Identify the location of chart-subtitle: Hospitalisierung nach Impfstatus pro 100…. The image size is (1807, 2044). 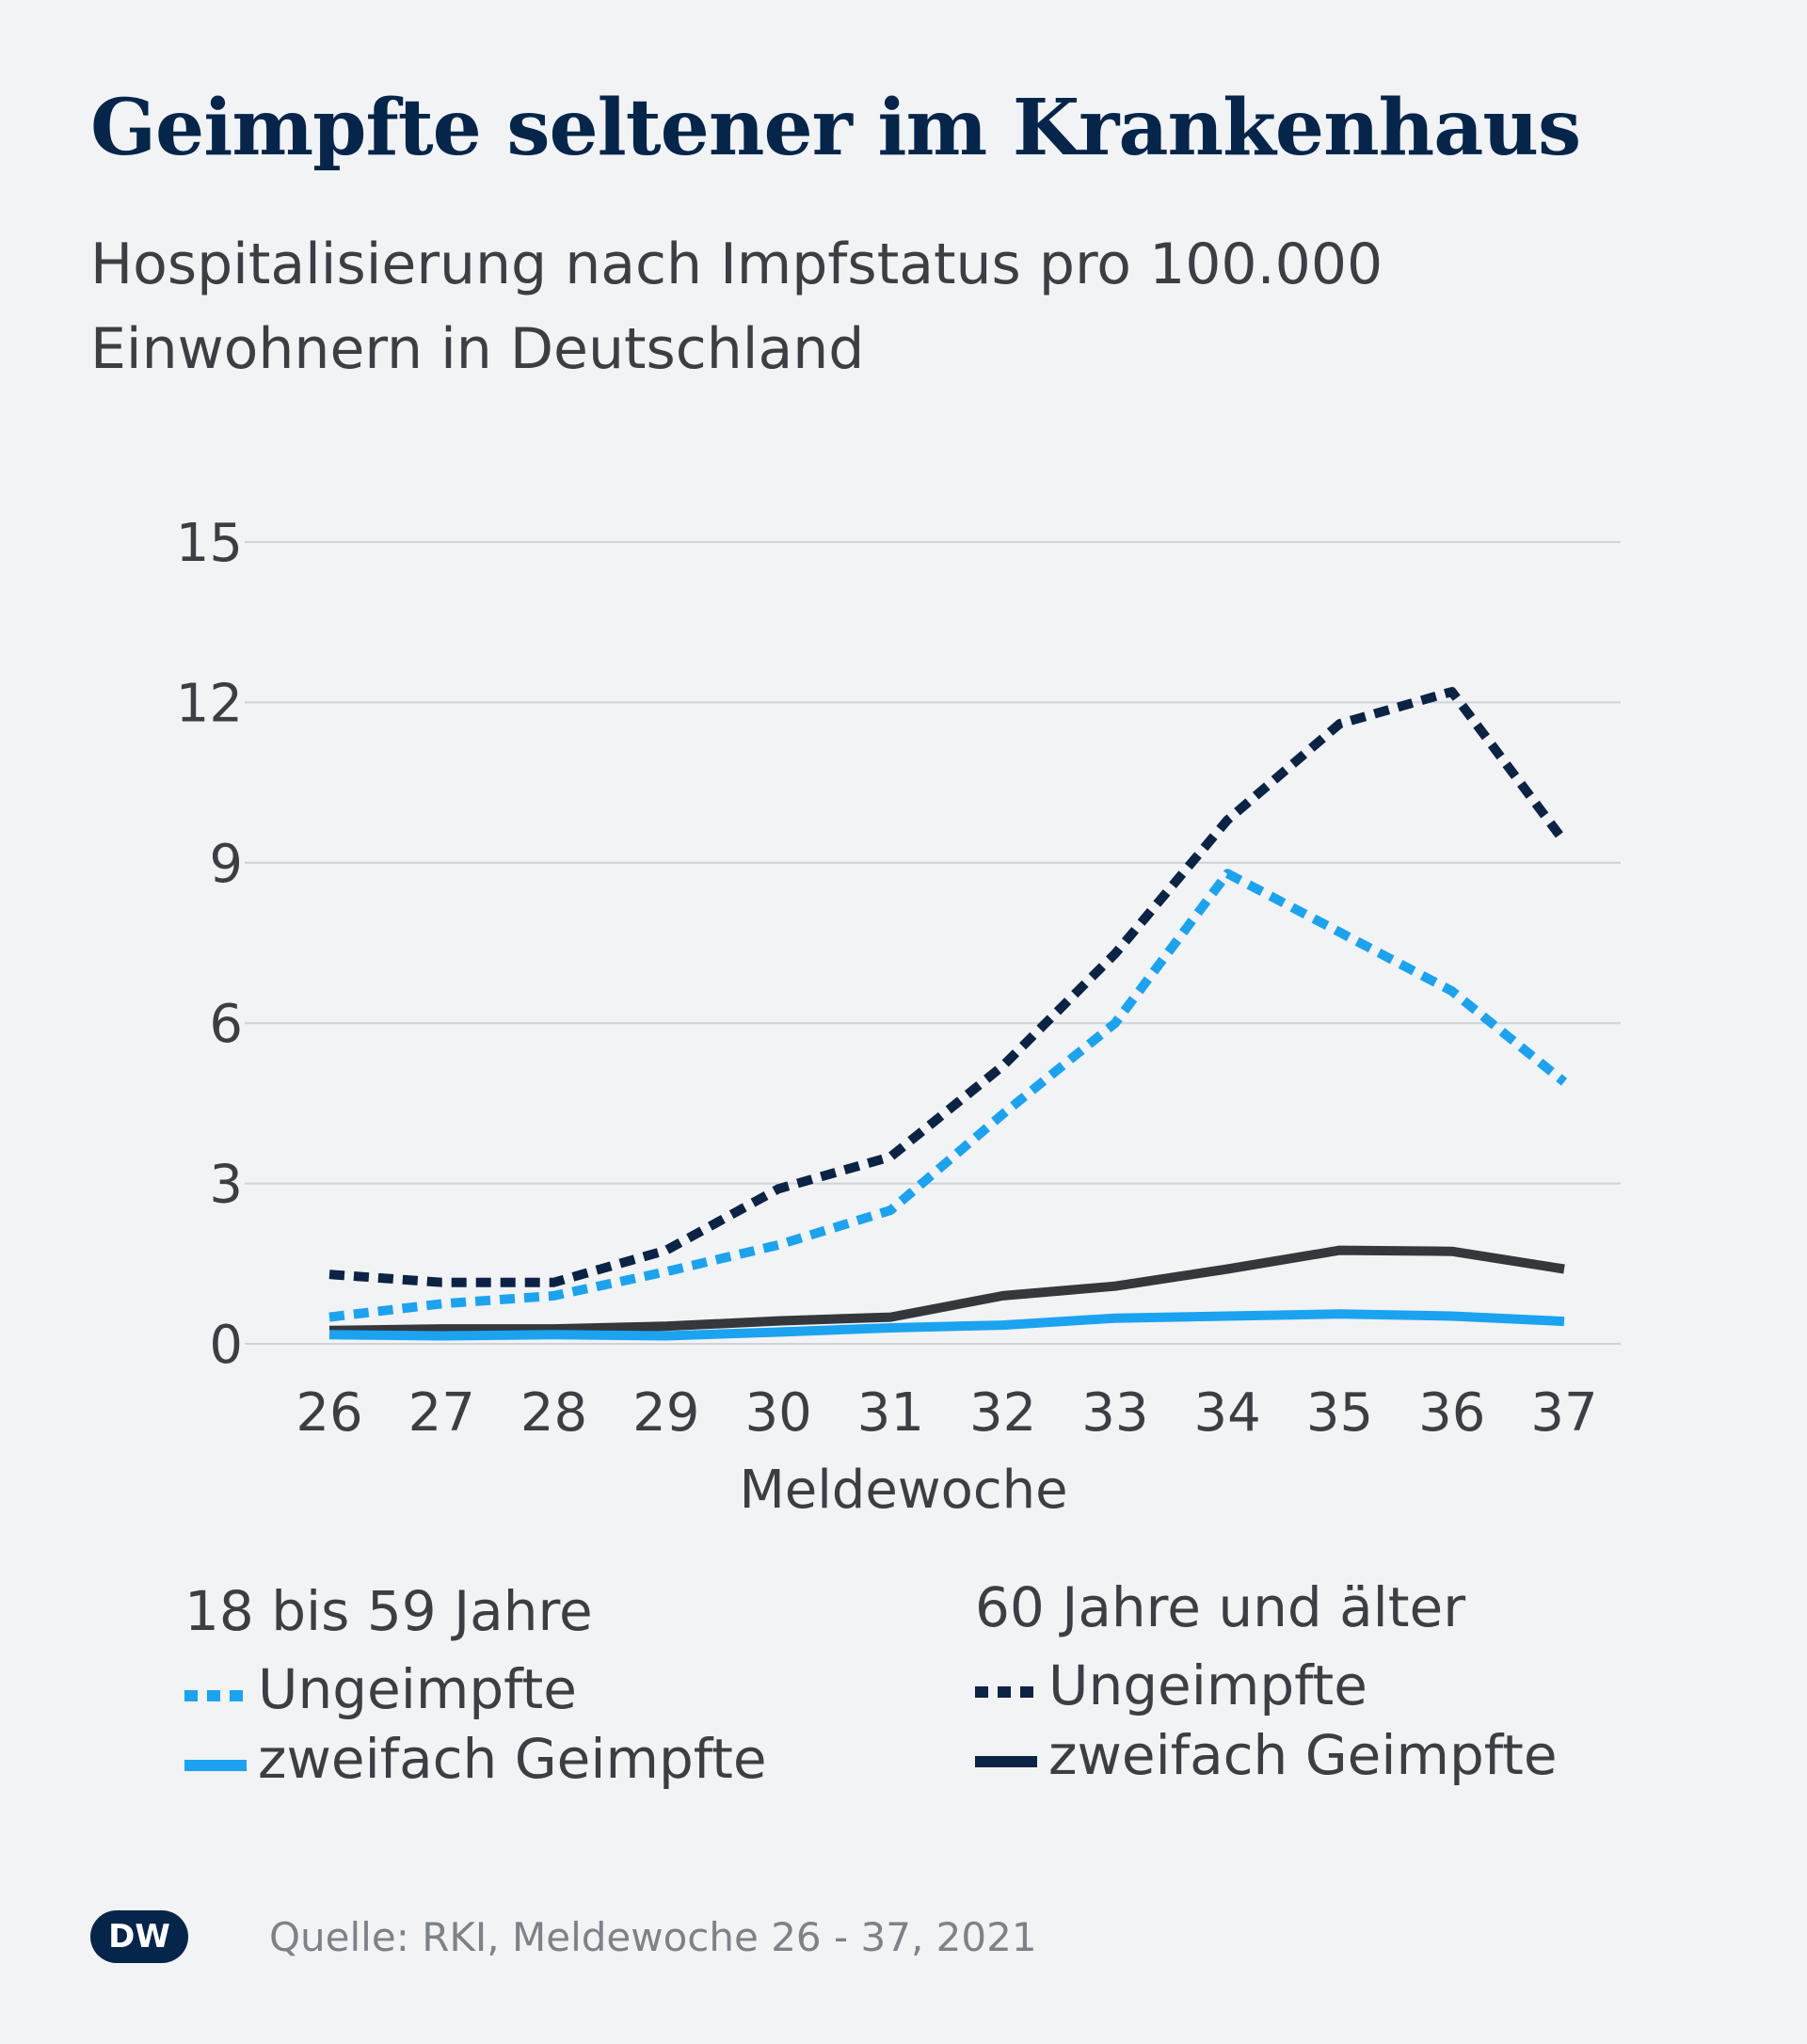
(737, 307).